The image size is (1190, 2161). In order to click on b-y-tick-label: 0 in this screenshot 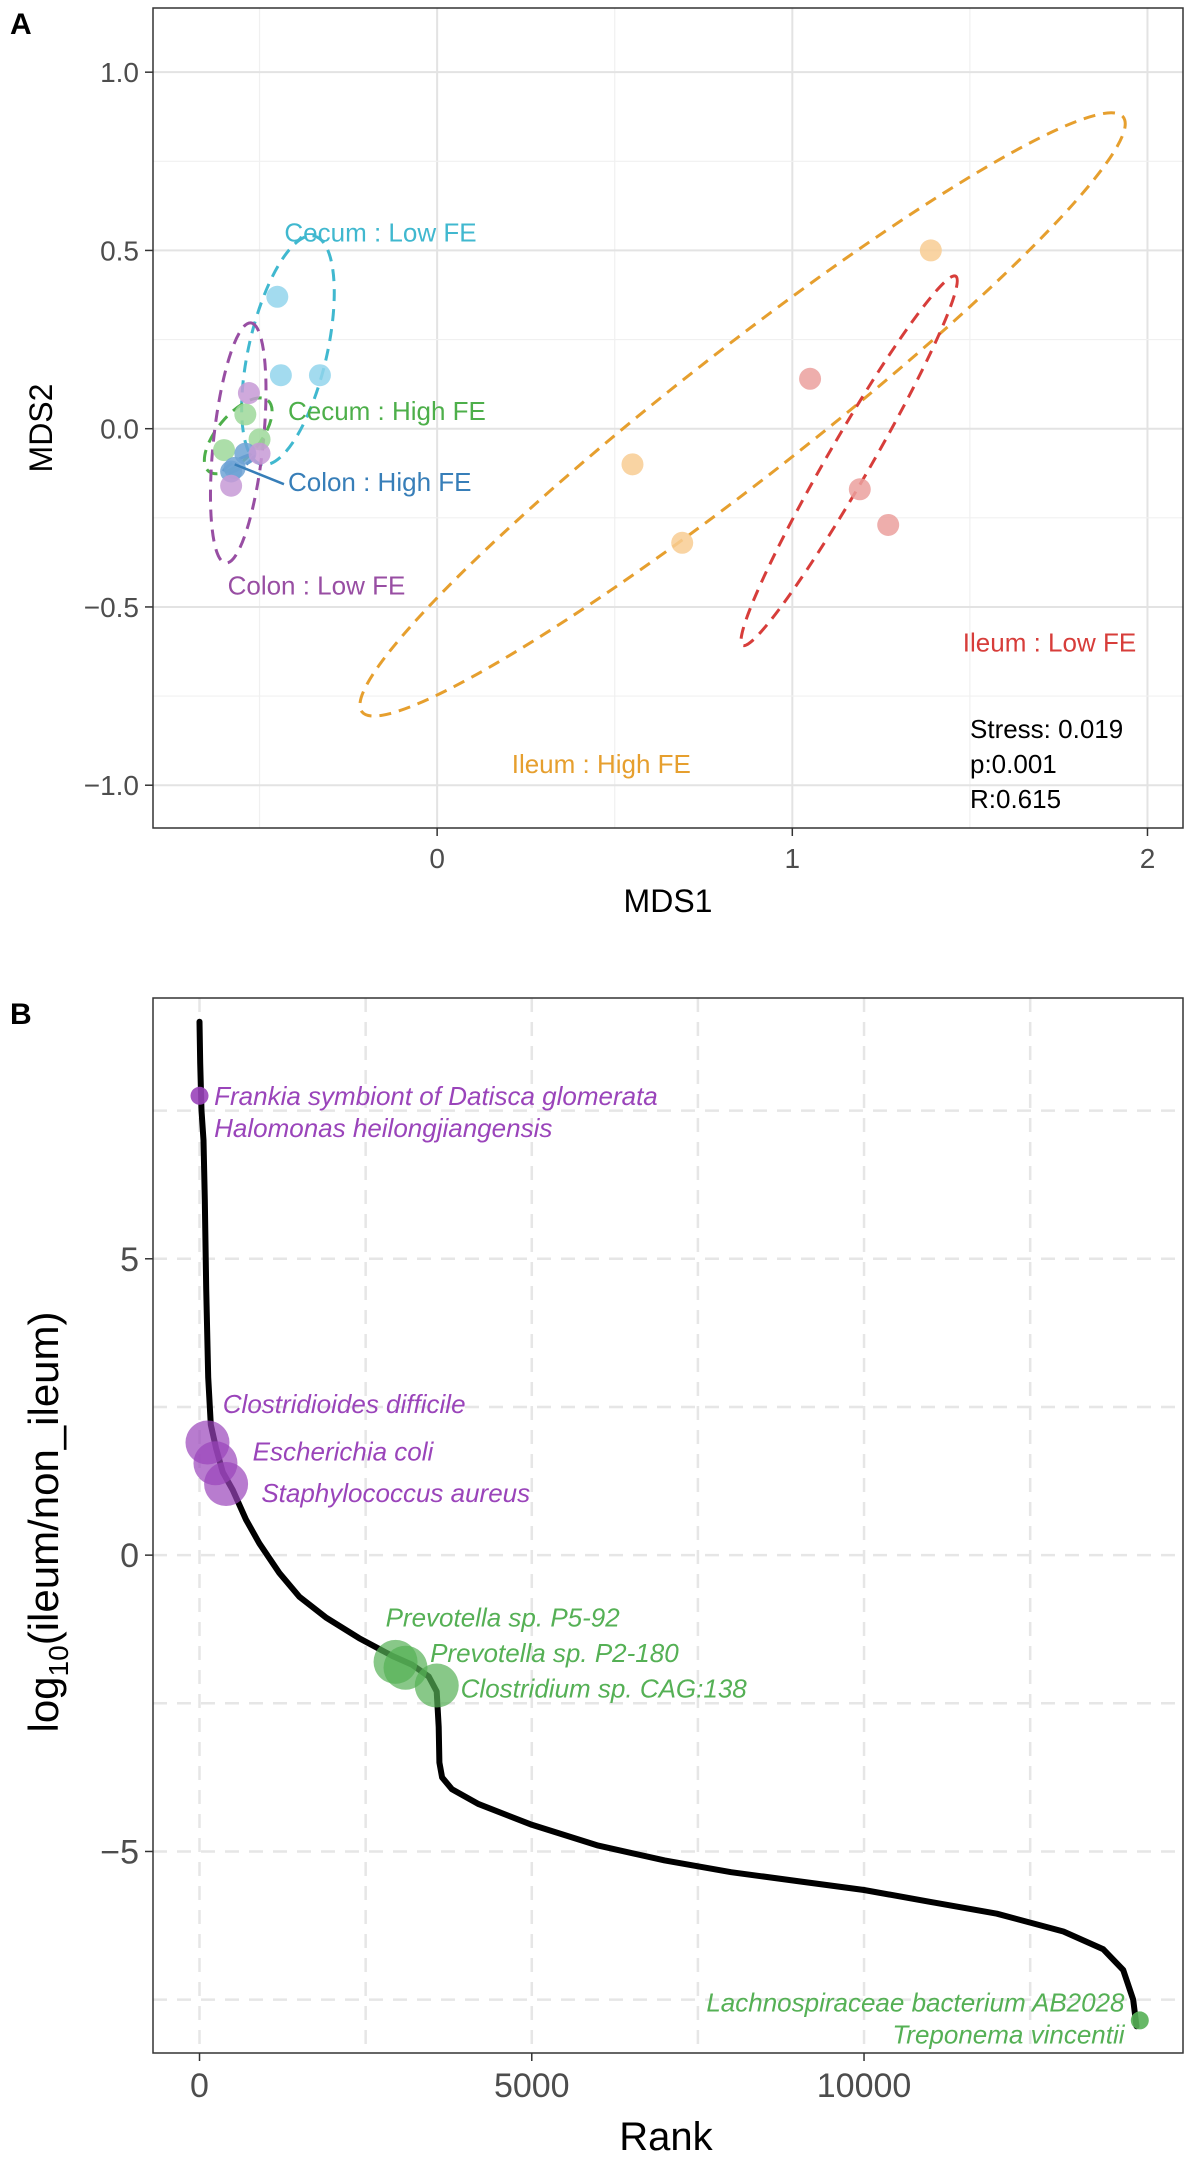, I will do `click(129, 1556)`.